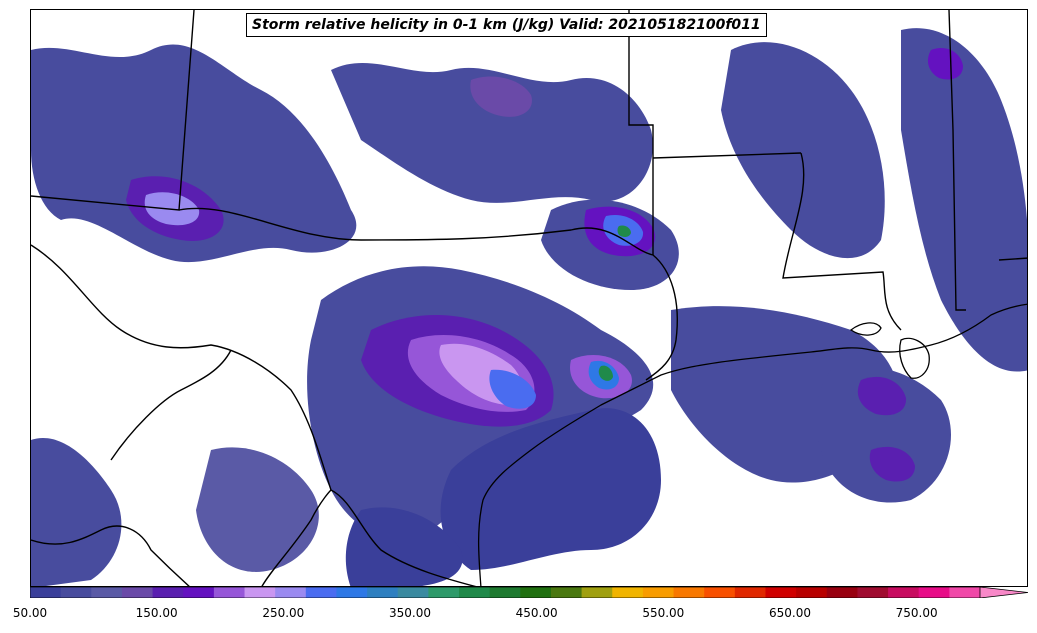 This screenshot has width=1037, height=633. Describe the element at coordinates (404, 546) in the screenshot. I see `contour-rio-grande` at that location.